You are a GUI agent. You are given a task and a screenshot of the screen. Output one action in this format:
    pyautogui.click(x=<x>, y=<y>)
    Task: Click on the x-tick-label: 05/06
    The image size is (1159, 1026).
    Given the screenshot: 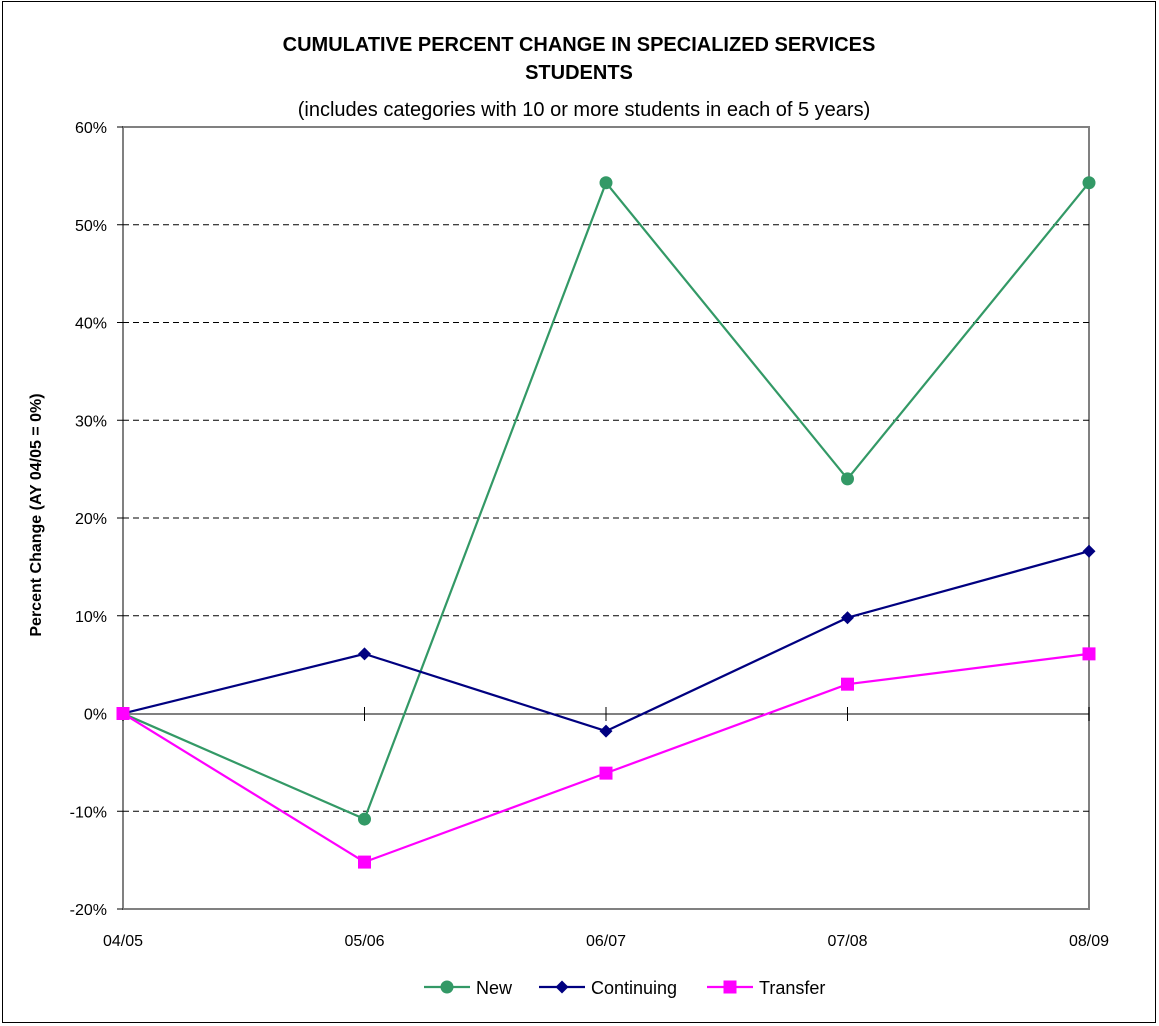 What is the action you would take?
    pyautogui.click(x=364, y=941)
    